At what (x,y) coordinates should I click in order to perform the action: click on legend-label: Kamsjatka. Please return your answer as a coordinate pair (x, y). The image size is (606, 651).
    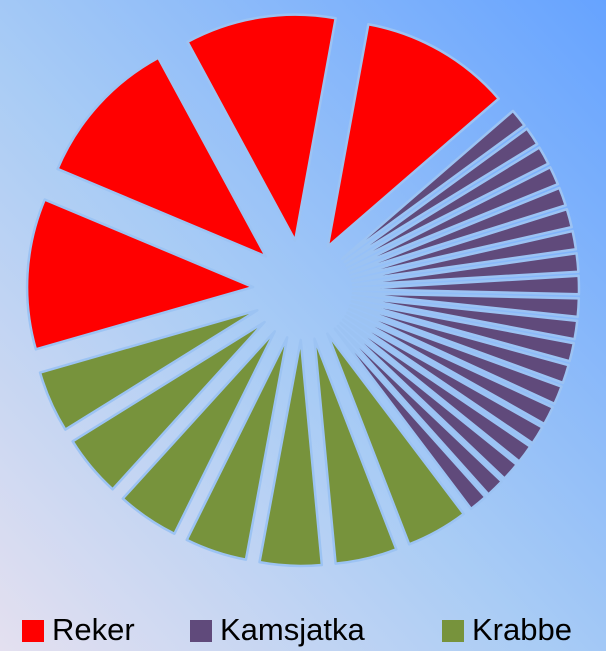
    Looking at the image, I should click on (292, 629).